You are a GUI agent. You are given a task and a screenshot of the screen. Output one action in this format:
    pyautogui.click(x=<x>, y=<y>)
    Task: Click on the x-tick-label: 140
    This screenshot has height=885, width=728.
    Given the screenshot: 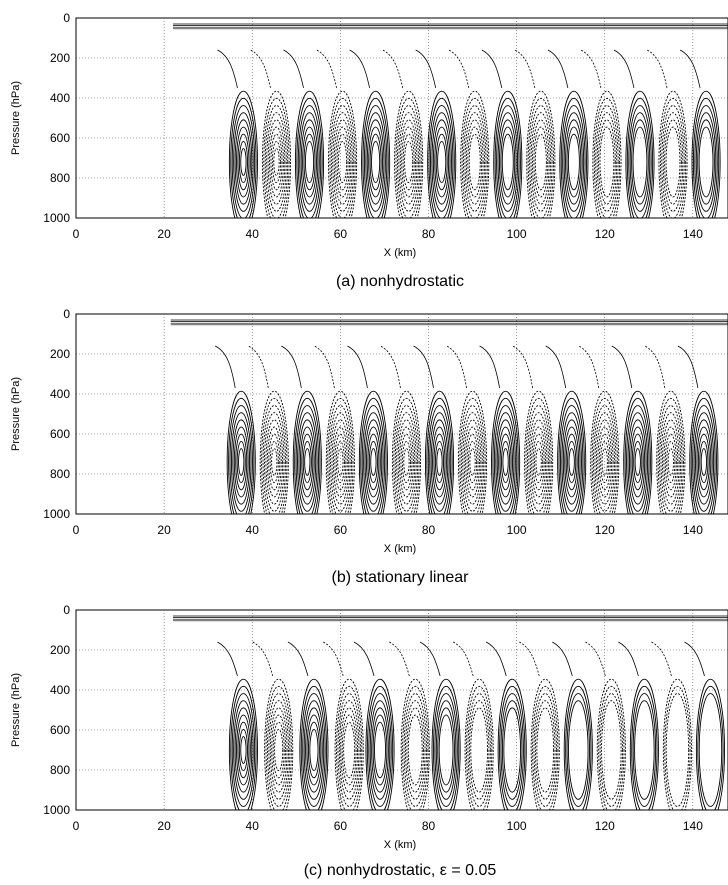 What is the action you would take?
    pyautogui.click(x=693, y=826)
    